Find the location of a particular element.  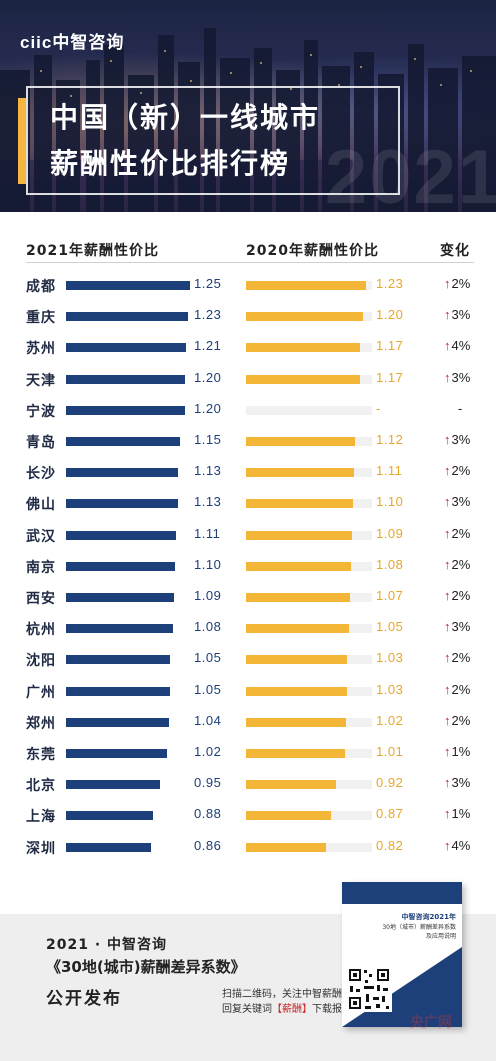

value-2020: 1.20 is located at coordinates (390, 315).